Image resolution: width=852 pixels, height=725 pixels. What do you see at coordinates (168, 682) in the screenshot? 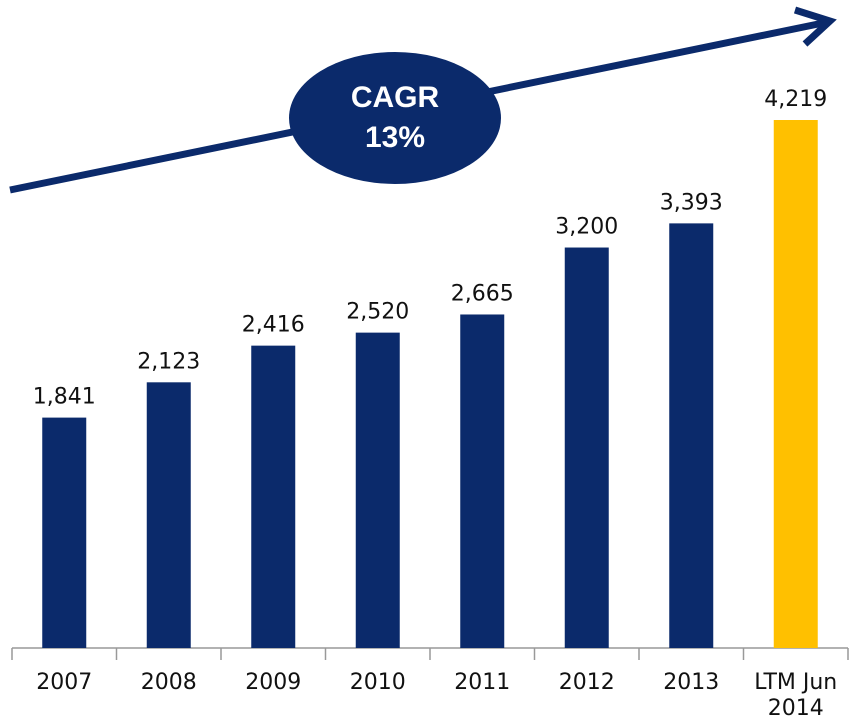
I see `x-tick-label: 2008` at bounding box center [168, 682].